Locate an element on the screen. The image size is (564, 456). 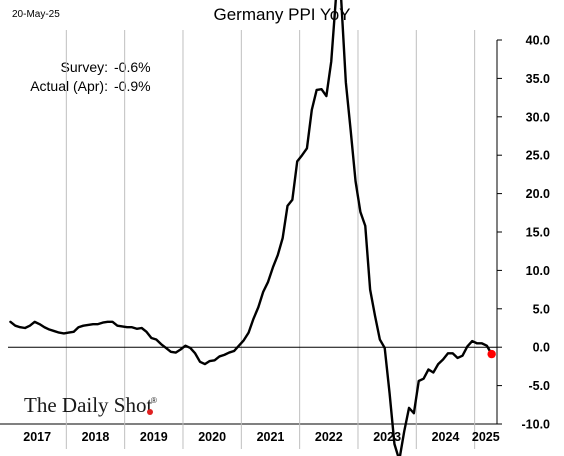
x-axis-labels: 2017 2018 2019 2020 2021 2022 2023 2024 2025 is located at coordinates (261, 437).